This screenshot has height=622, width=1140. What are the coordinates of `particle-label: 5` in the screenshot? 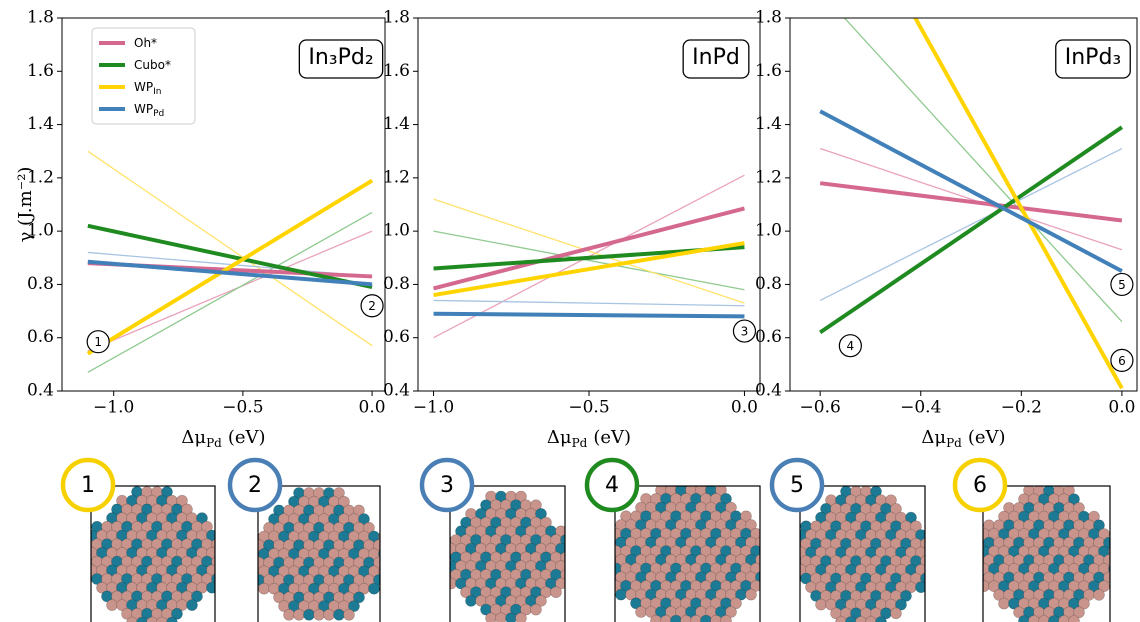 It's located at (797, 485).